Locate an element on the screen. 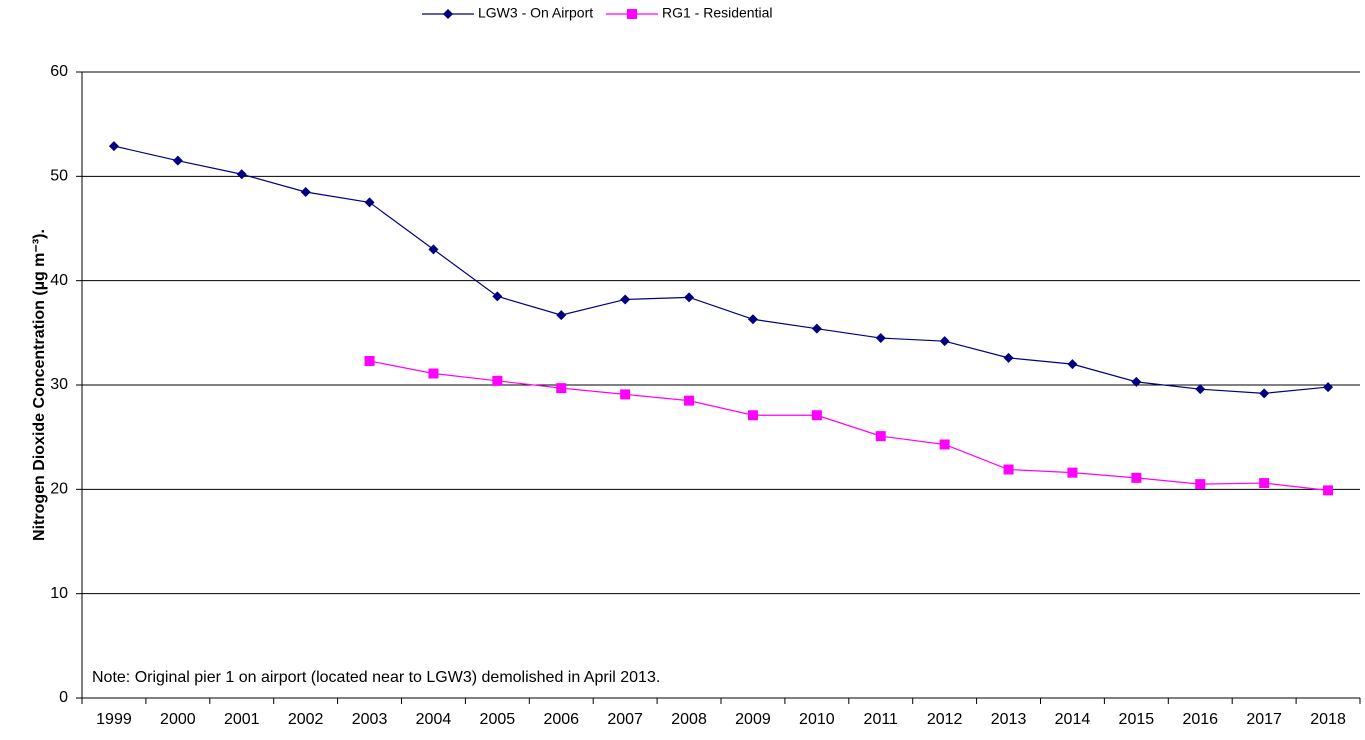  x-tick-label: 2006 is located at coordinates (561, 719).